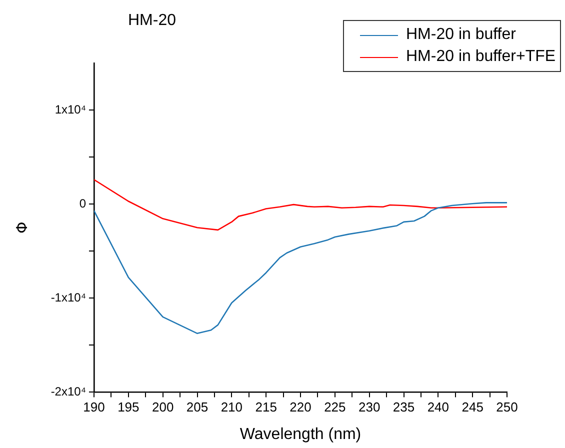  What do you see at coordinates (68, 391) in the screenshot?
I see `y-tick-label: -2x10⁴` at bounding box center [68, 391].